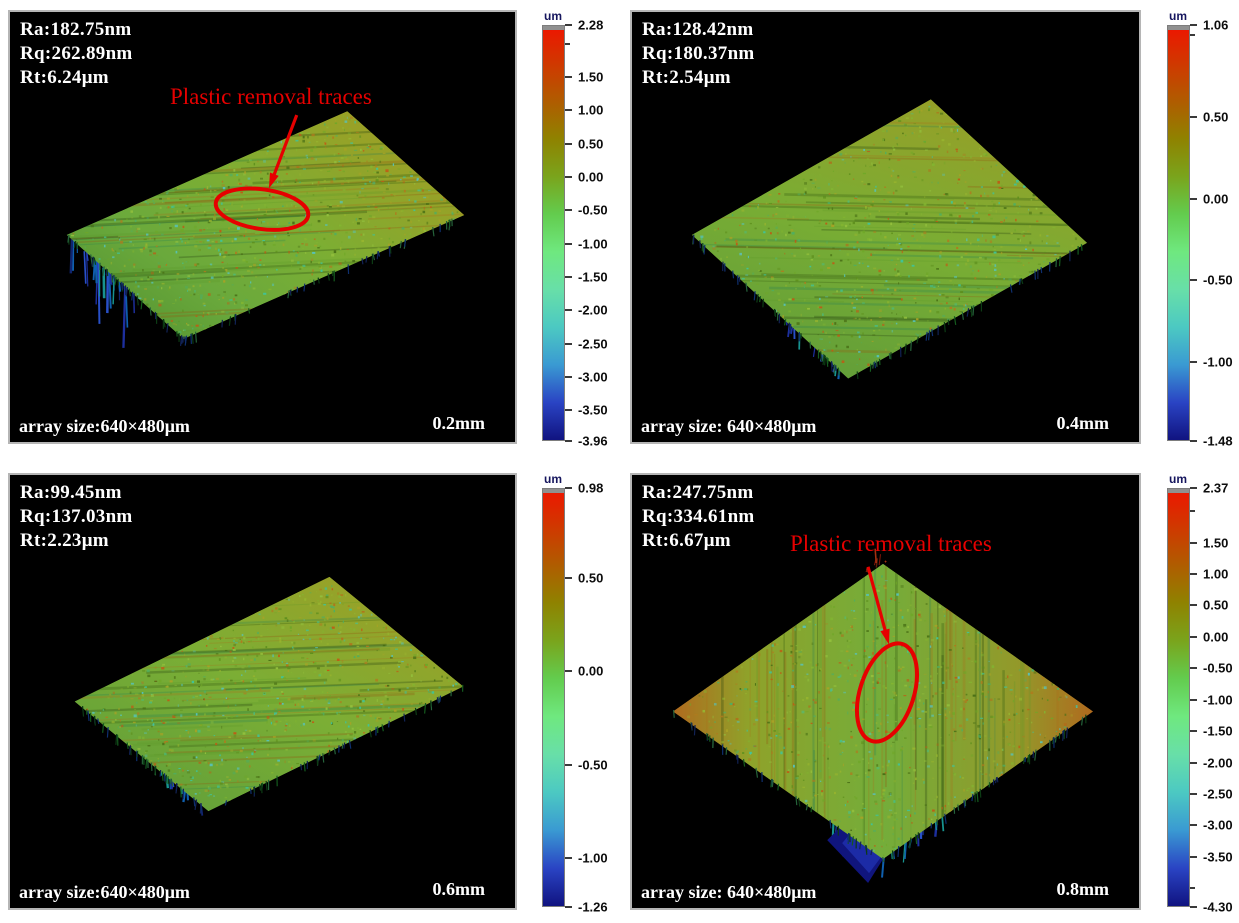 This screenshot has width=1239, height=923. Describe the element at coordinates (1218, 907) in the screenshot. I see `colorbar-tick-label: -4.30` at that location.